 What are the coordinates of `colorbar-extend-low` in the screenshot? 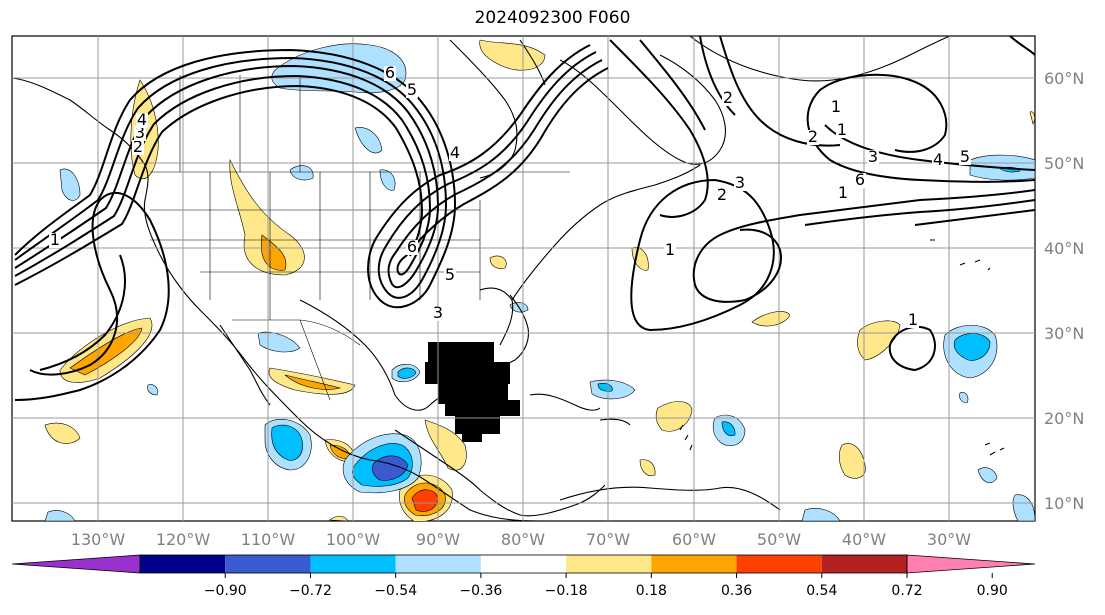 It's located at (76, 564).